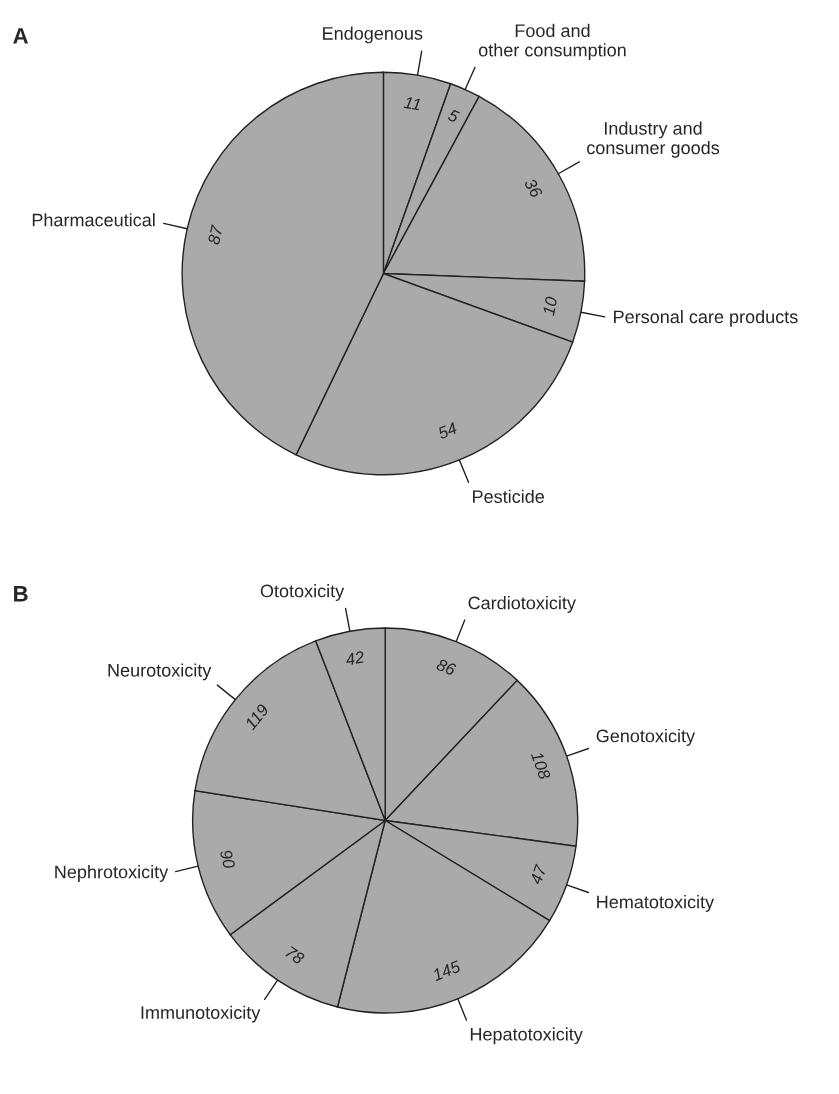 The height and width of the screenshot is (1094, 839). Describe the element at coordinates (646, 737) in the screenshot. I see `slice-label: Genotoxicity` at that location.